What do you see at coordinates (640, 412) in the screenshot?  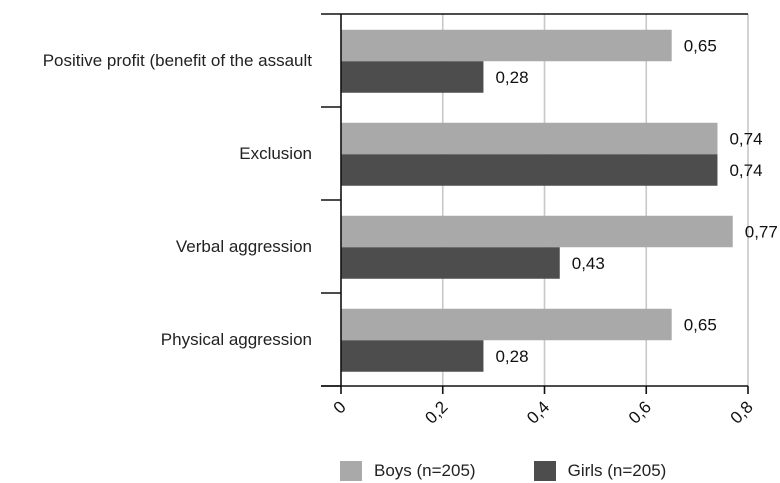 I see `x-tick-label: 0,6` at bounding box center [640, 412].